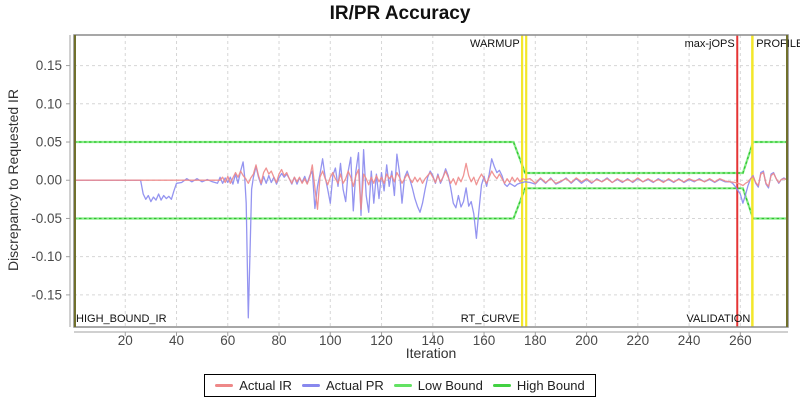  I want to click on x-tick-label: 60, so click(227, 340).